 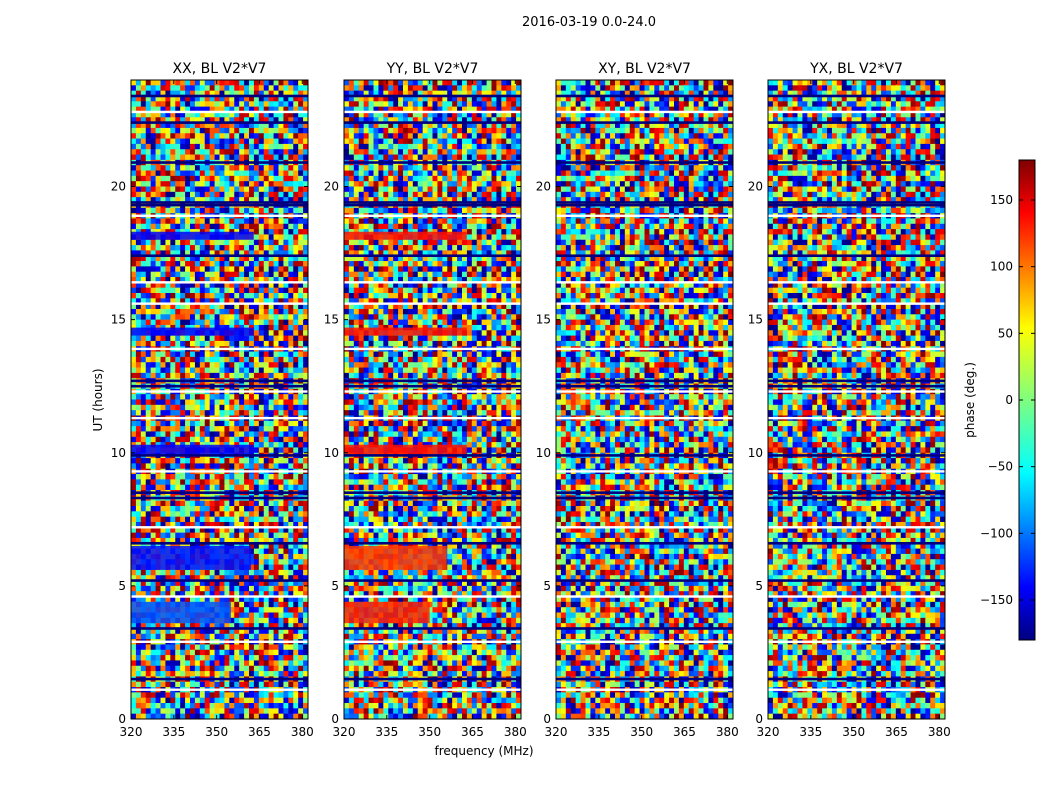 What do you see at coordinates (1005, 333) in the screenshot?
I see `colorbar-tick-label: 50` at bounding box center [1005, 333].